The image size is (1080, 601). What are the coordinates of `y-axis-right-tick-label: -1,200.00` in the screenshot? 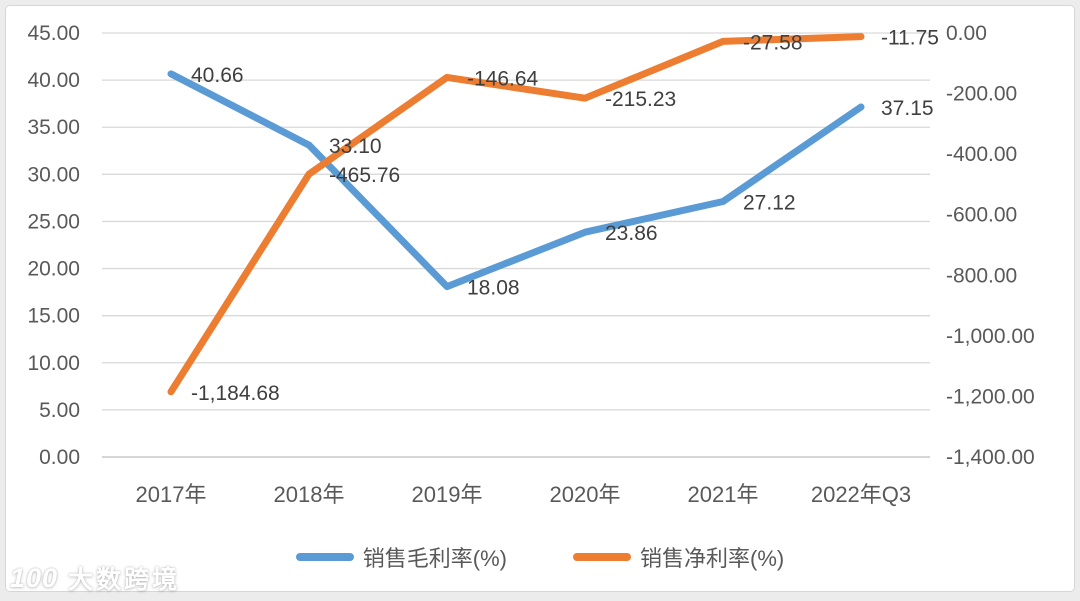 It's located at (990, 396).